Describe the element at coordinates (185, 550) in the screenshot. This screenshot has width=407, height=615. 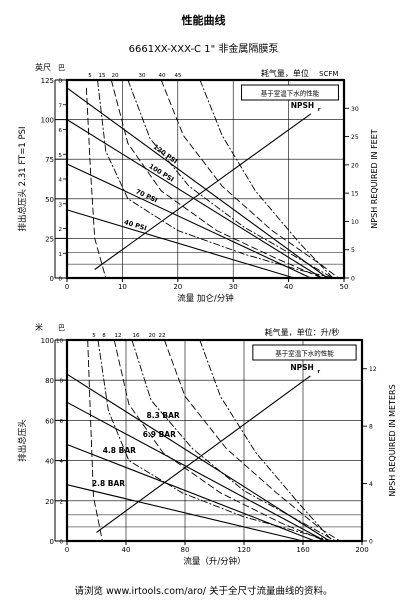
I see `metric-xtick-label: 80` at that location.